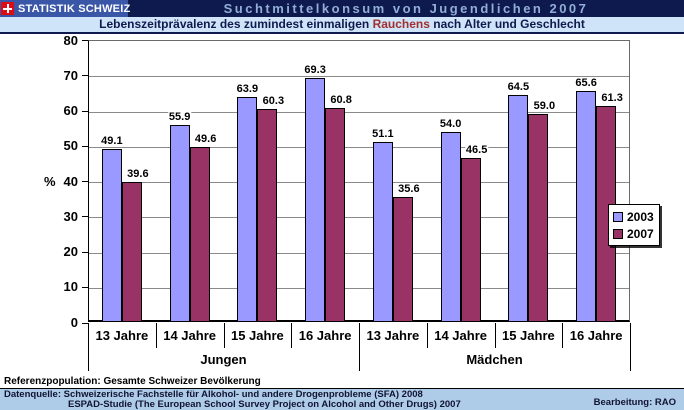  What do you see at coordinates (406, 8) in the screenshot?
I see `page-title: Suchtmittelkonsum von Jugendlichen 2007` at bounding box center [406, 8].